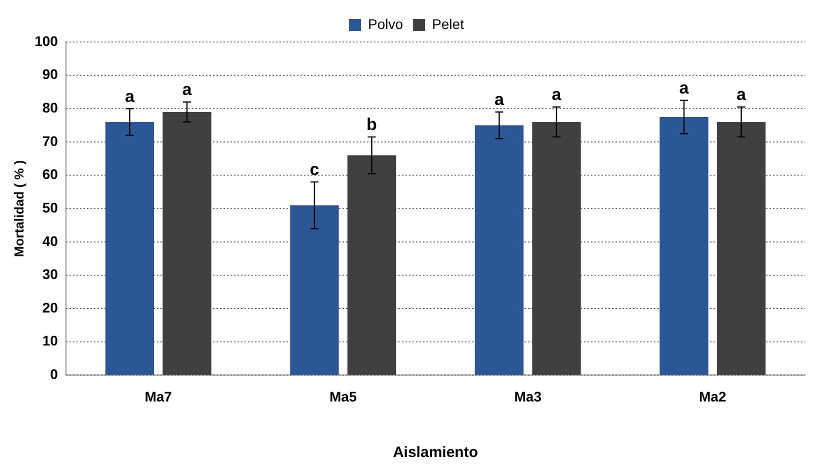 The width and height of the screenshot is (833, 474). What do you see at coordinates (158, 396) in the screenshot?
I see `x-tick-label: Ma7` at bounding box center [158, 396].